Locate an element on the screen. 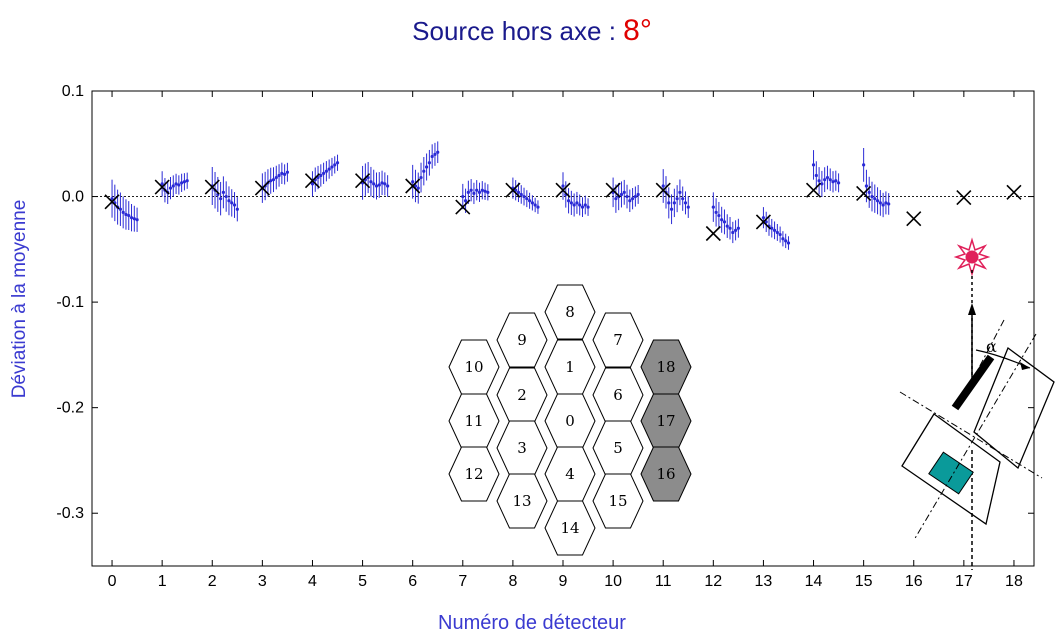 This screenshot has height=644, width=1064. hex-cell-6: 6 is located at coordinates (618, 395).